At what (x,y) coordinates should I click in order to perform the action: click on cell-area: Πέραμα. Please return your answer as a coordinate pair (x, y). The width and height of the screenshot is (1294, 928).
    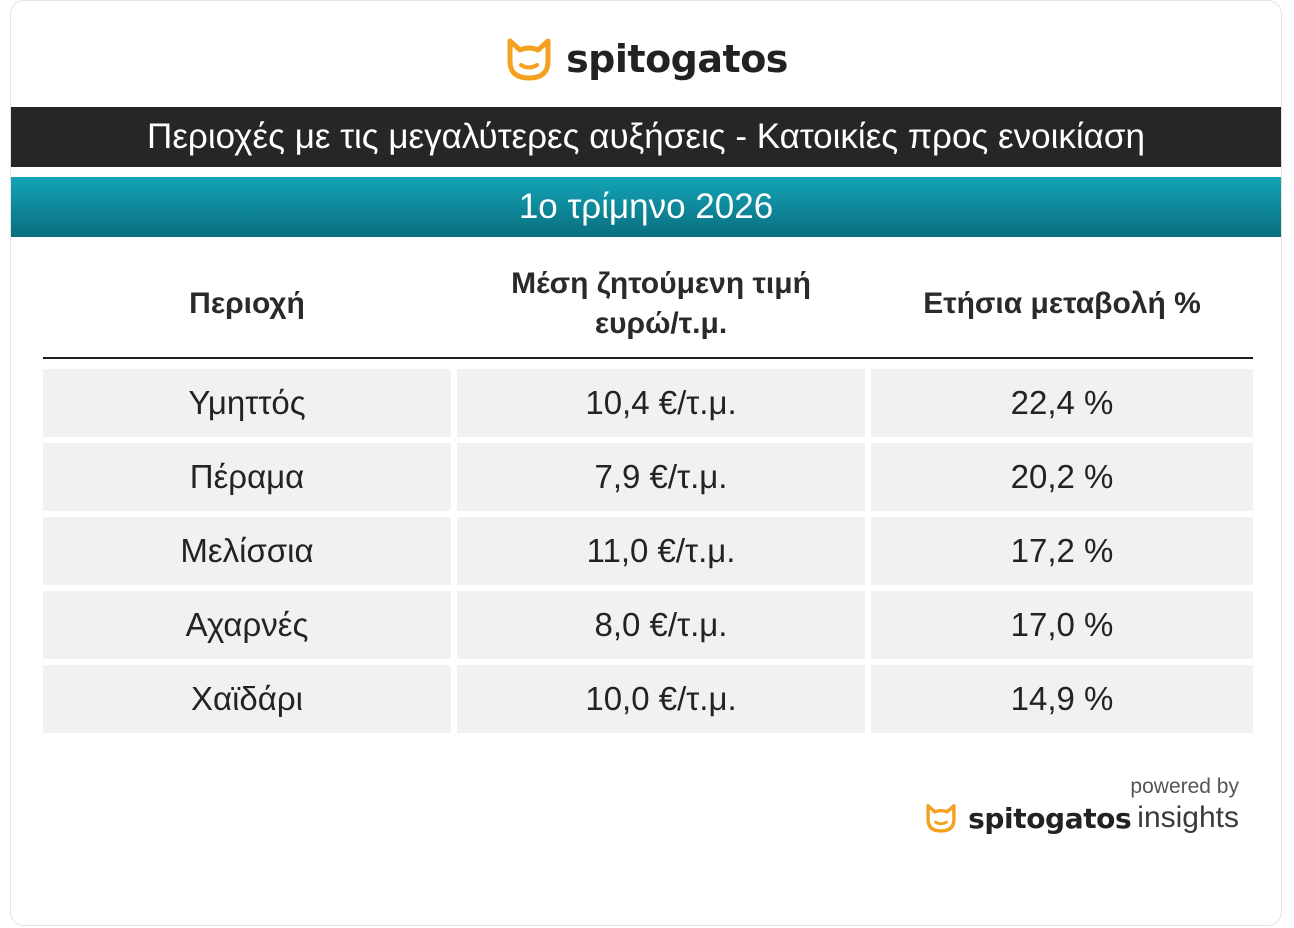
    Looking at the image, I should click on (247, 477).